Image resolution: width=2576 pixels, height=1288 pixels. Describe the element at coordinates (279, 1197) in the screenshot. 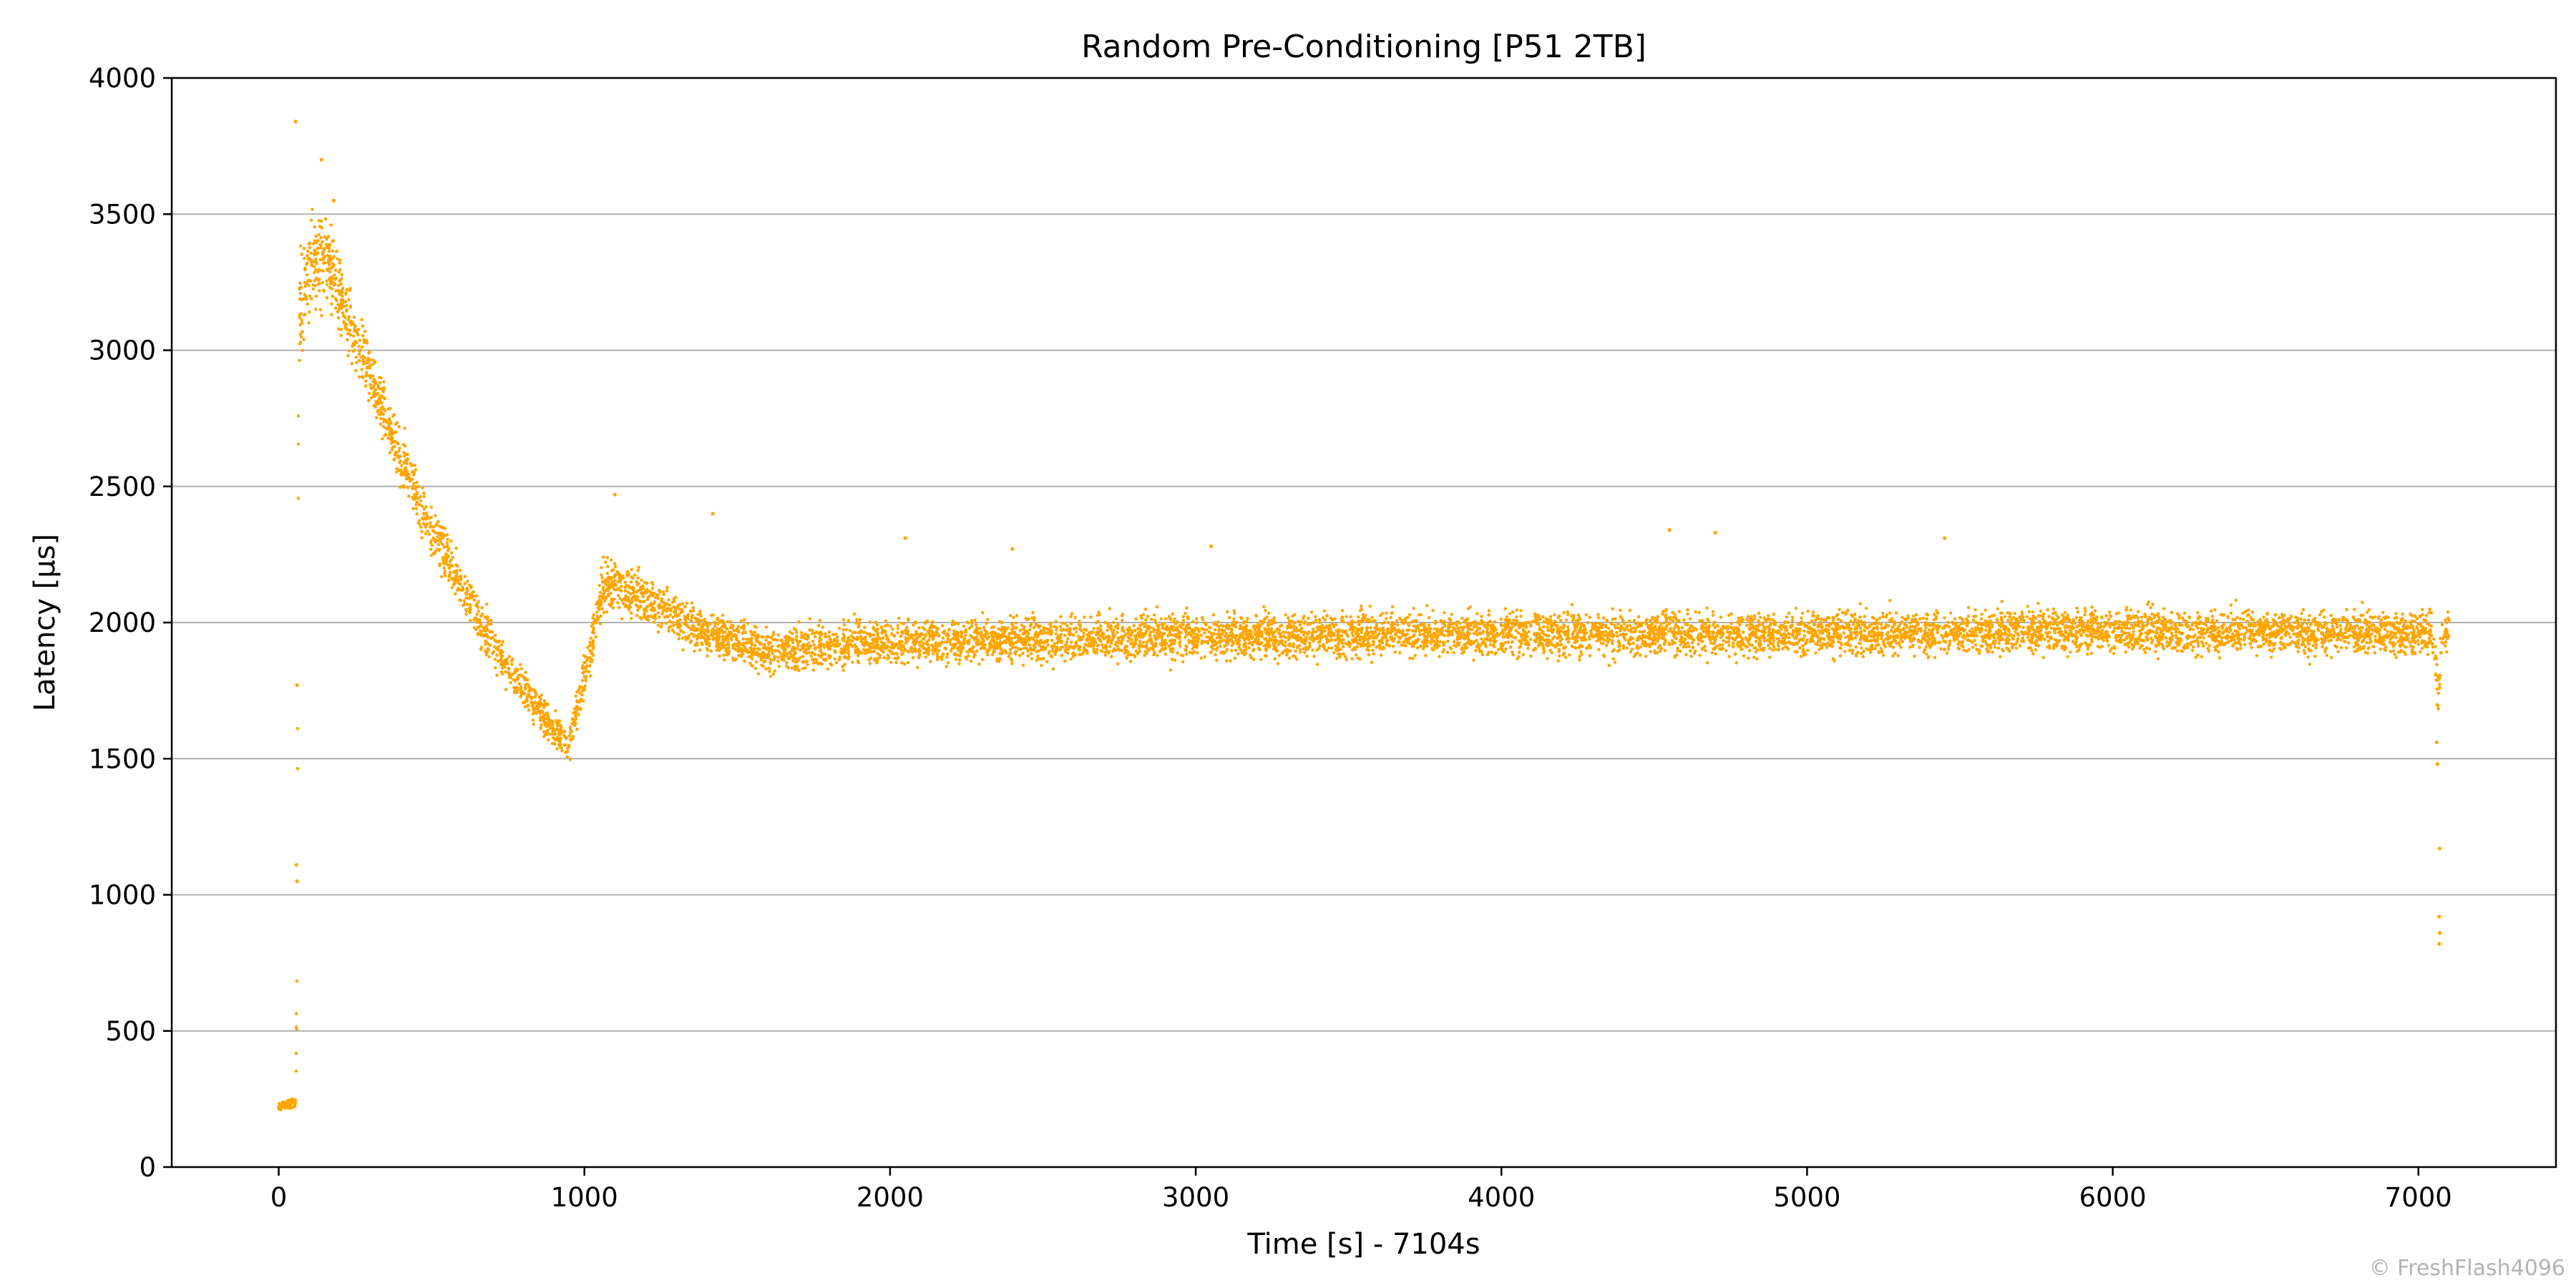

I see `x-tick-label: 0` at that location.